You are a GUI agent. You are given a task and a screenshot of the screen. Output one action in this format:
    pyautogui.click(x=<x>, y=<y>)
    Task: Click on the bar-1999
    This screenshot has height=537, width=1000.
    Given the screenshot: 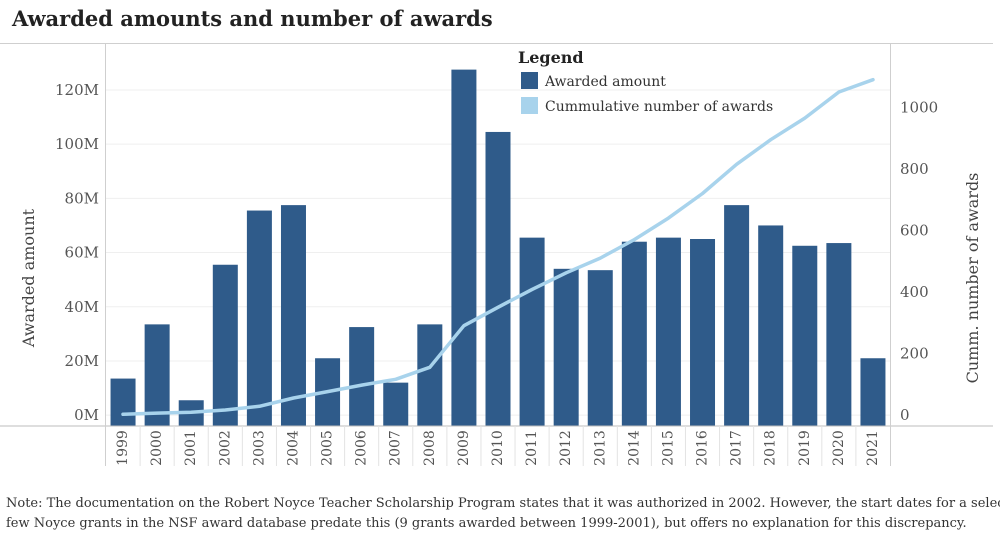 What is the action you would take?
    pyautogui.click(x=123, y=402)
    